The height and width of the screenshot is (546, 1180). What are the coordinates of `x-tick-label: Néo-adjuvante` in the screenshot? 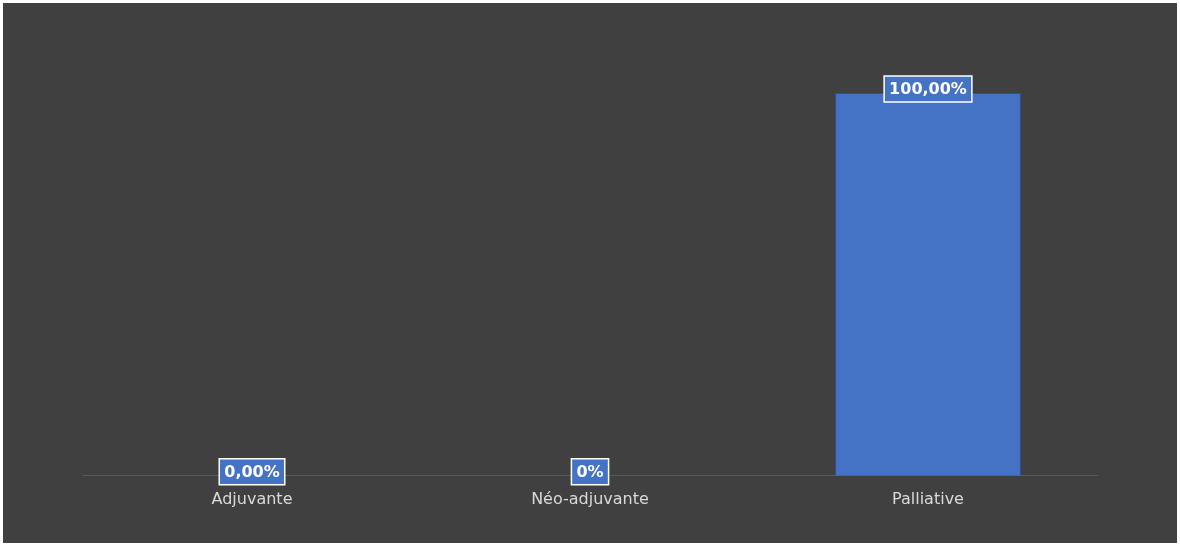 It's located at (590, 498).